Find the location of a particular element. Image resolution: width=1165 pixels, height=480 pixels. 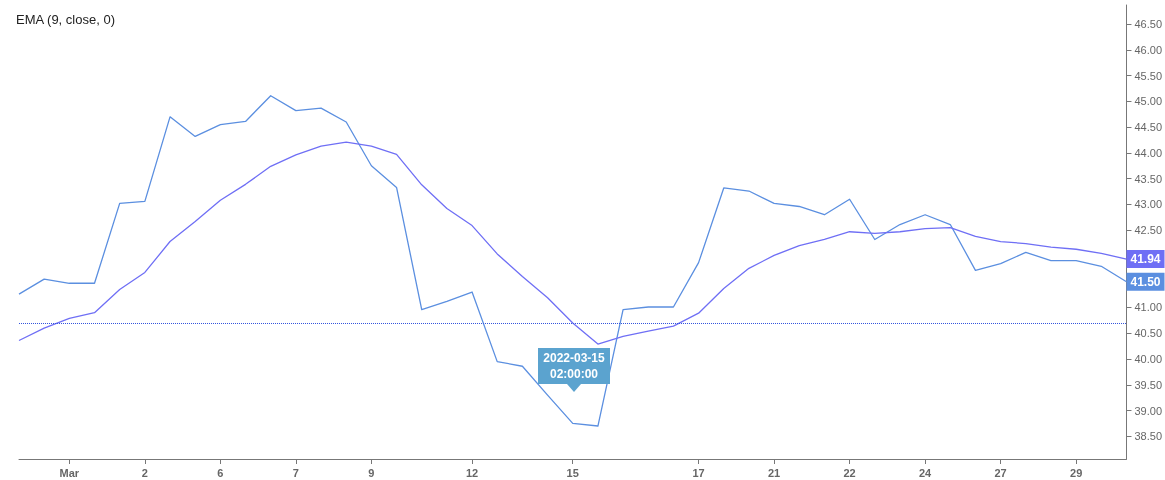

x-tick-label: 21 is located at coordinates (774, 472).